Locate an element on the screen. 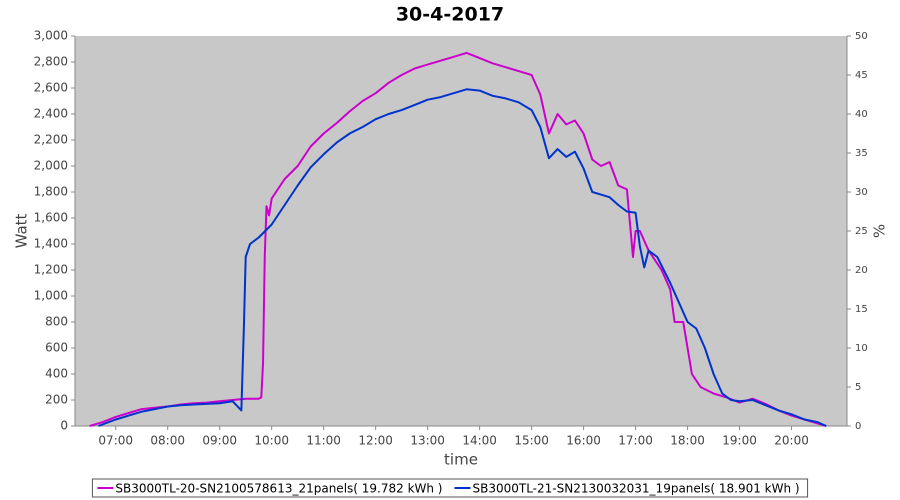 The width and height of the screenshot is (900, 500). chart-title: 30-4-2017 is located at coordinates (450, 15).